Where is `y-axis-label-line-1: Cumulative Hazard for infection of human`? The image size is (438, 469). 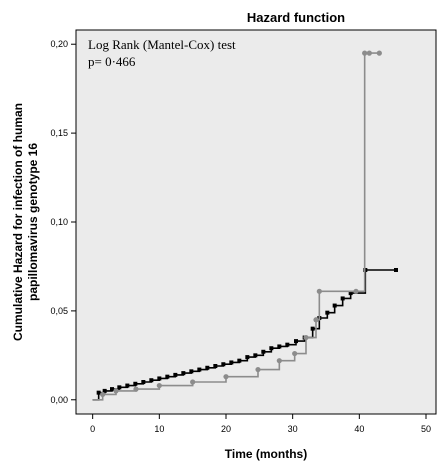
y-axis-label-line-1: Cumulative Hazard for infection of human is located at coordinates (18, 222).